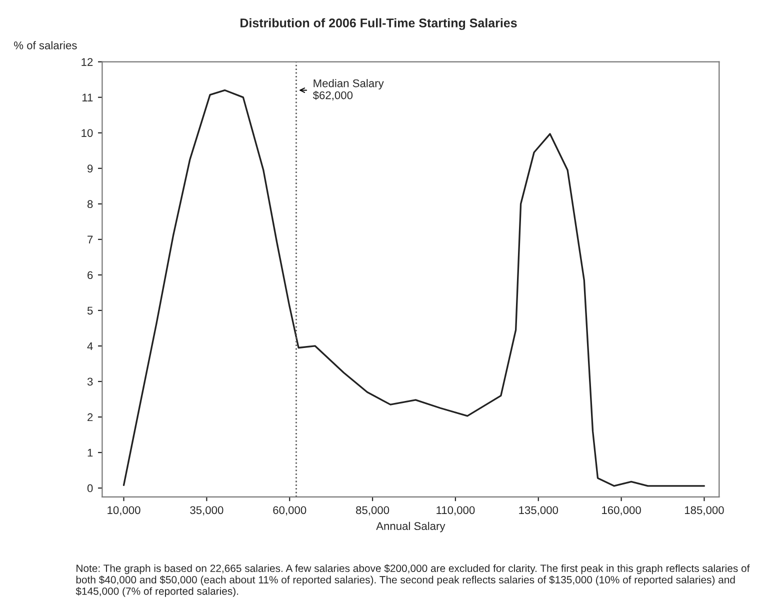 The width and height of the screenshot is (757, 606). I want to click on x-tick-label: 35,000, so click(207, 511).